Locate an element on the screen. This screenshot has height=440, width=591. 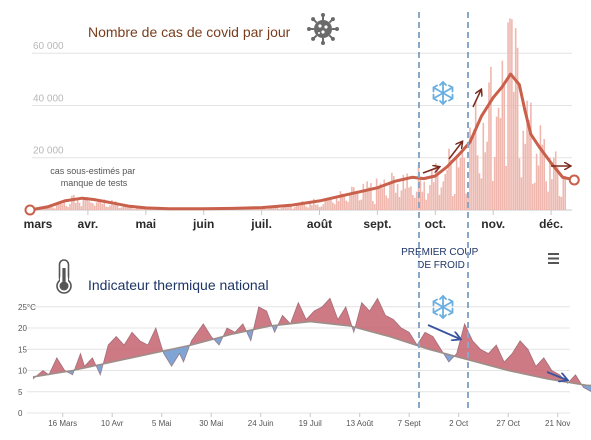
thermal-x-tick-label: 5 Mai is located at coordinates (162, 423).